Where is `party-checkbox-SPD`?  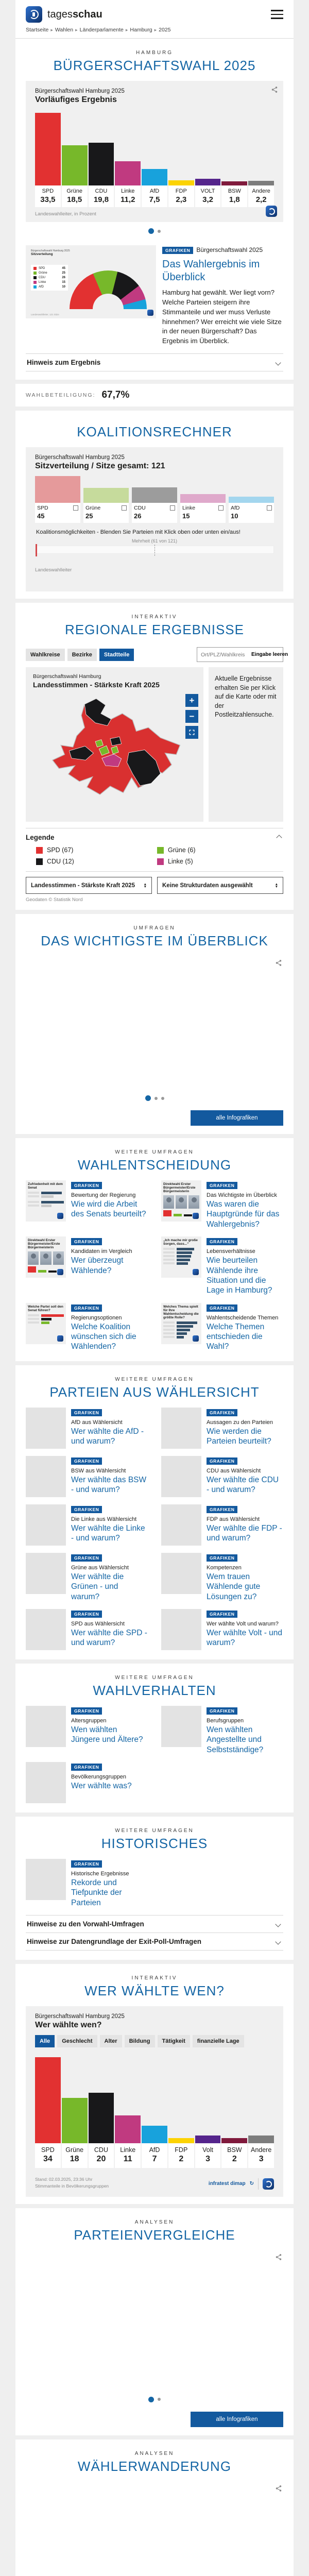 party-checkbox-SPD is located at coordinates (75, 508).